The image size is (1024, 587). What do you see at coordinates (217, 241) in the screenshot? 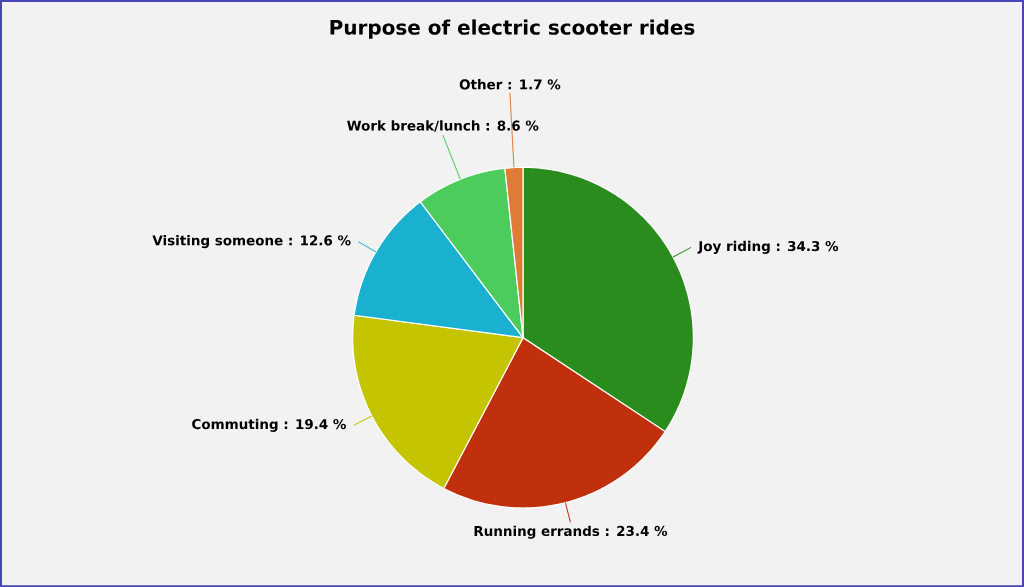
I see `slice-label: Visiting someone` at bounding box center [217, 241].